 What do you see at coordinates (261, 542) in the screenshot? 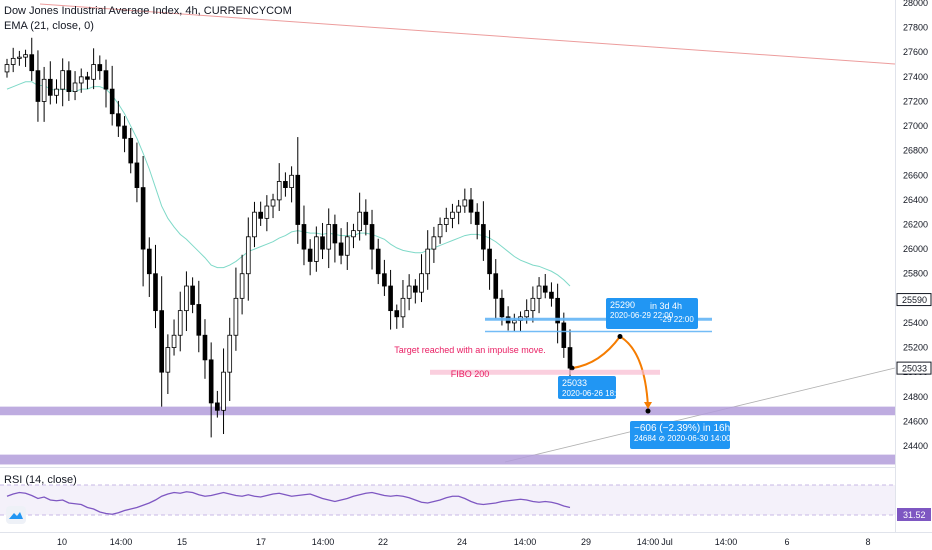
I see `time-tick-3: 17` at bounding box center [261, 542].